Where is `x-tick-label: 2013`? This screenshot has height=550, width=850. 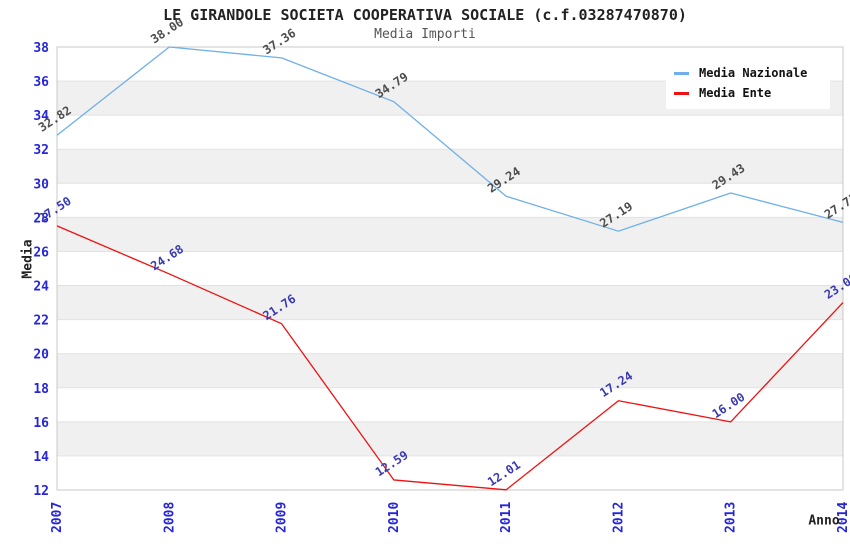 x-tick-label: 2013 is located at coordinates (731, 517).